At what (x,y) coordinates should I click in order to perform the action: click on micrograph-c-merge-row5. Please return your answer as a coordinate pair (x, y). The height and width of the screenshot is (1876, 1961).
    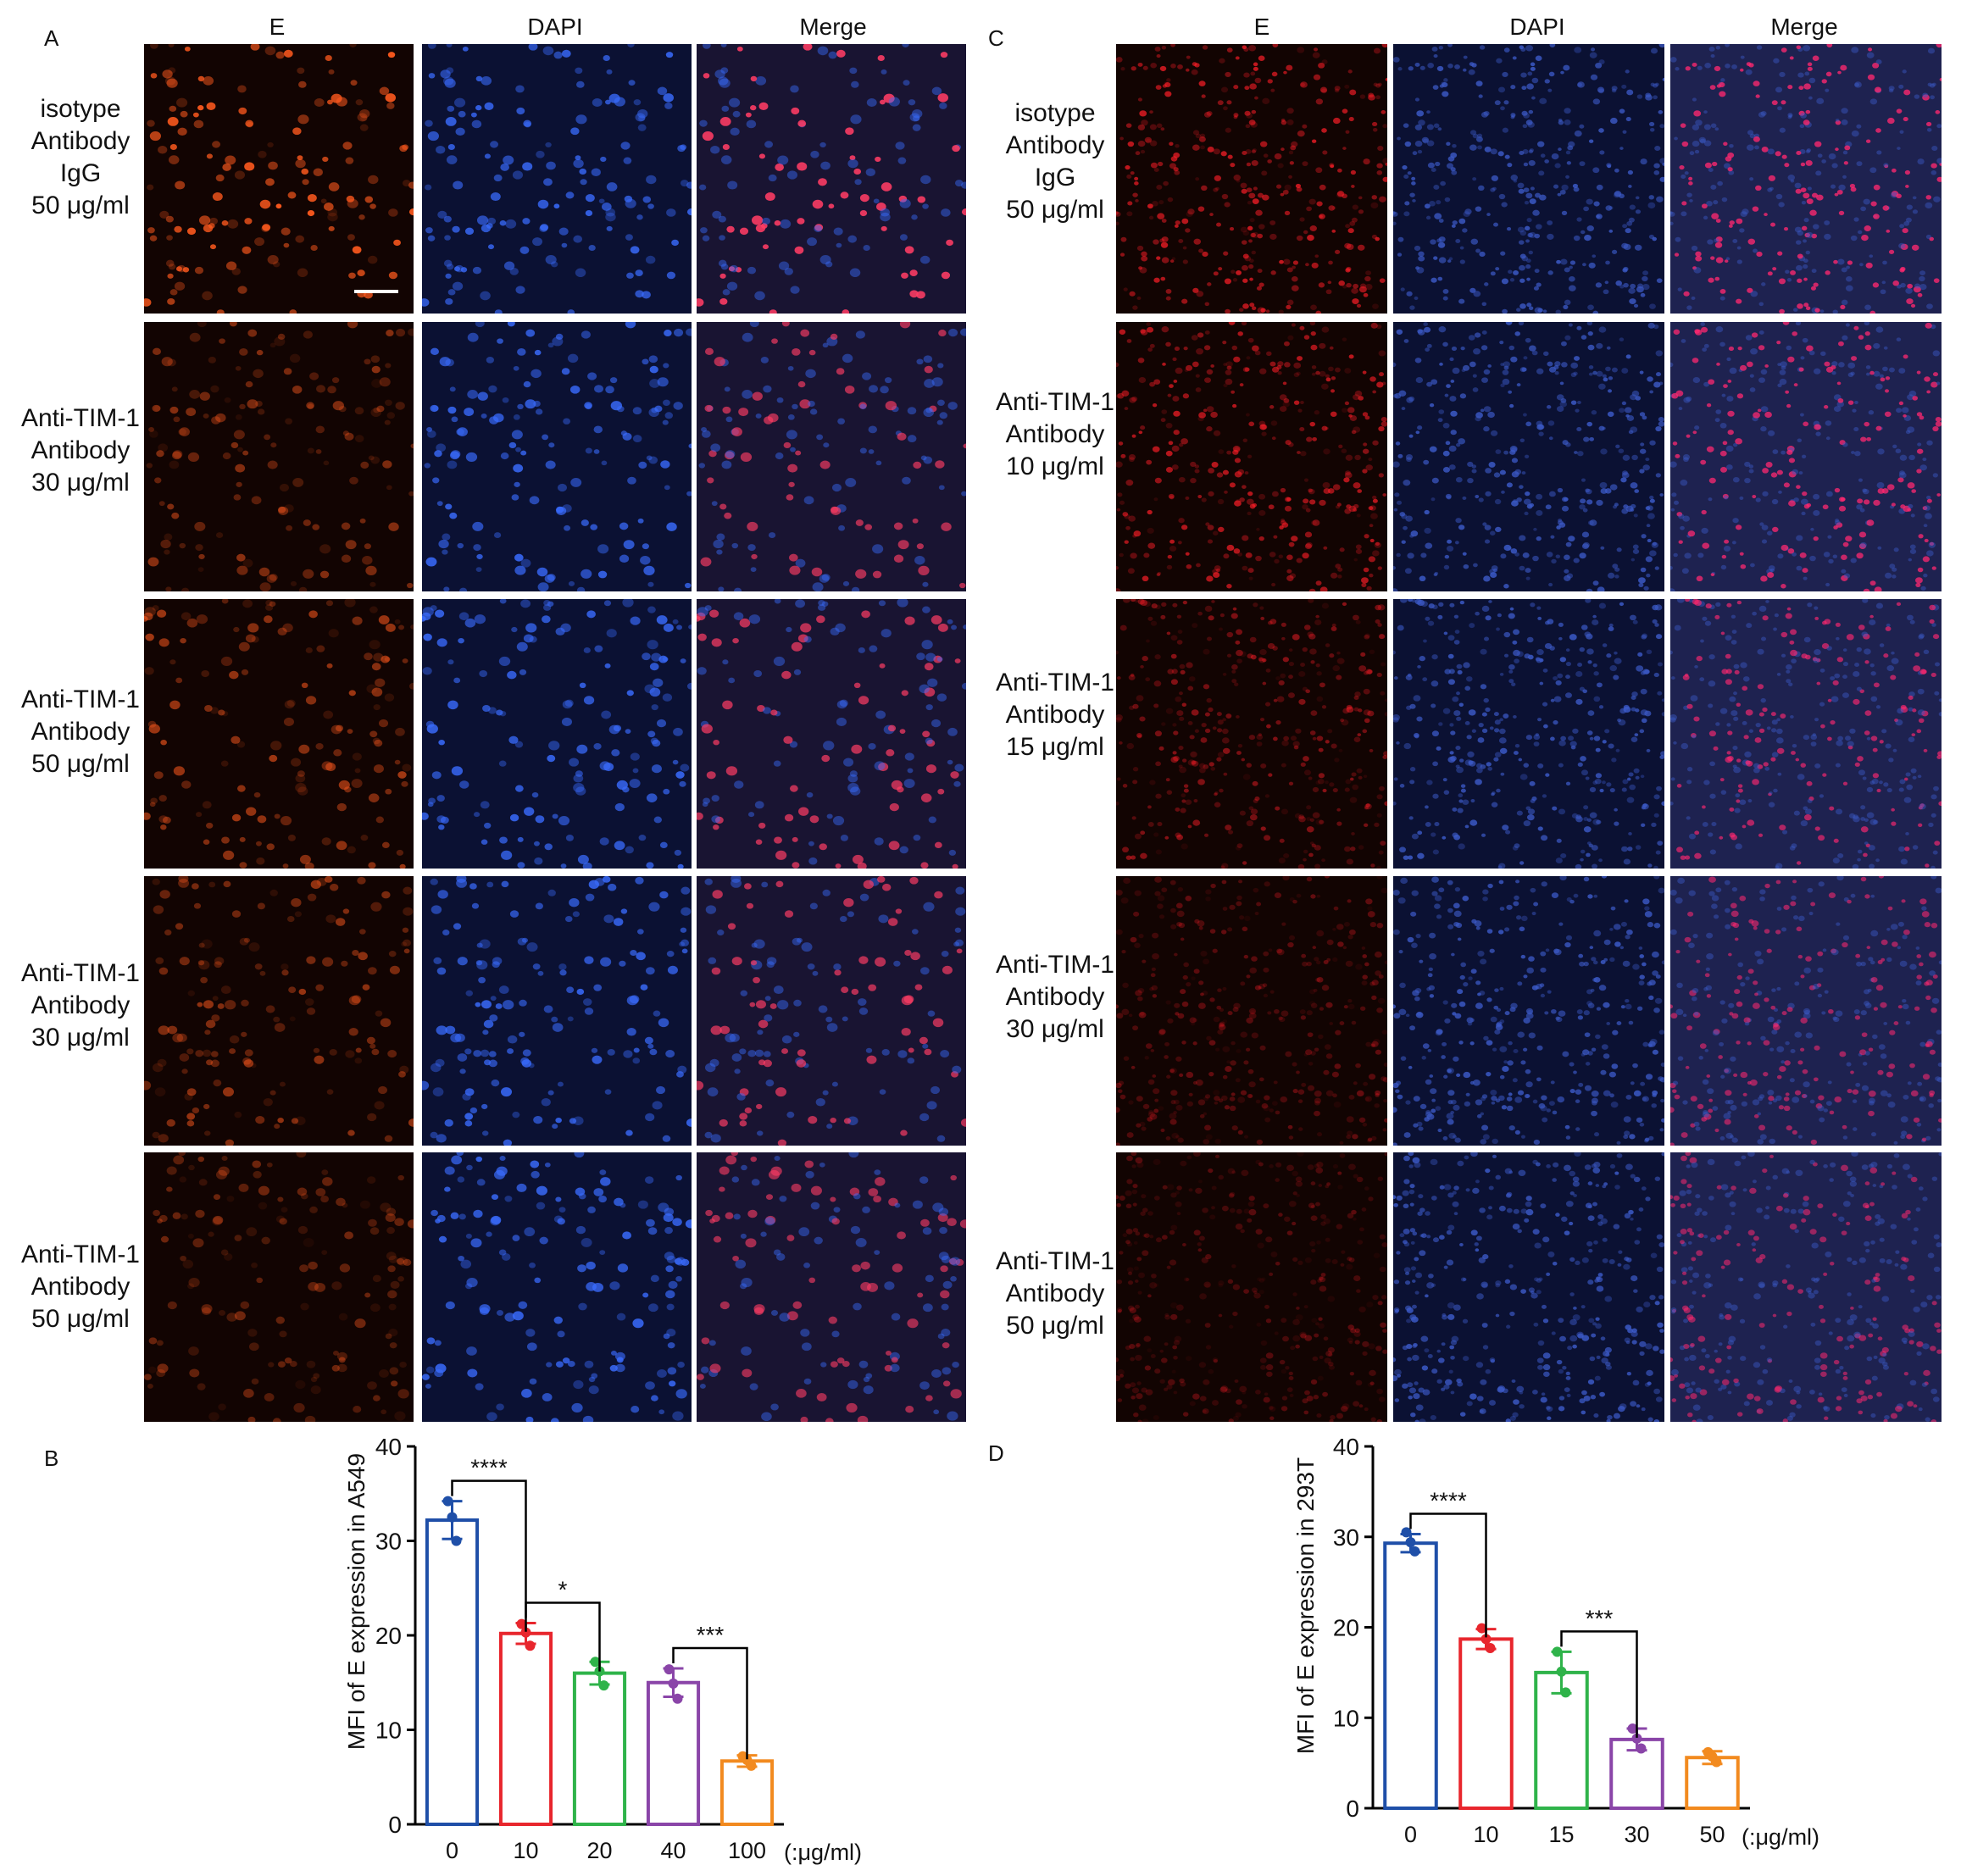
    Looking at the image, I should click on (1806, 1287).